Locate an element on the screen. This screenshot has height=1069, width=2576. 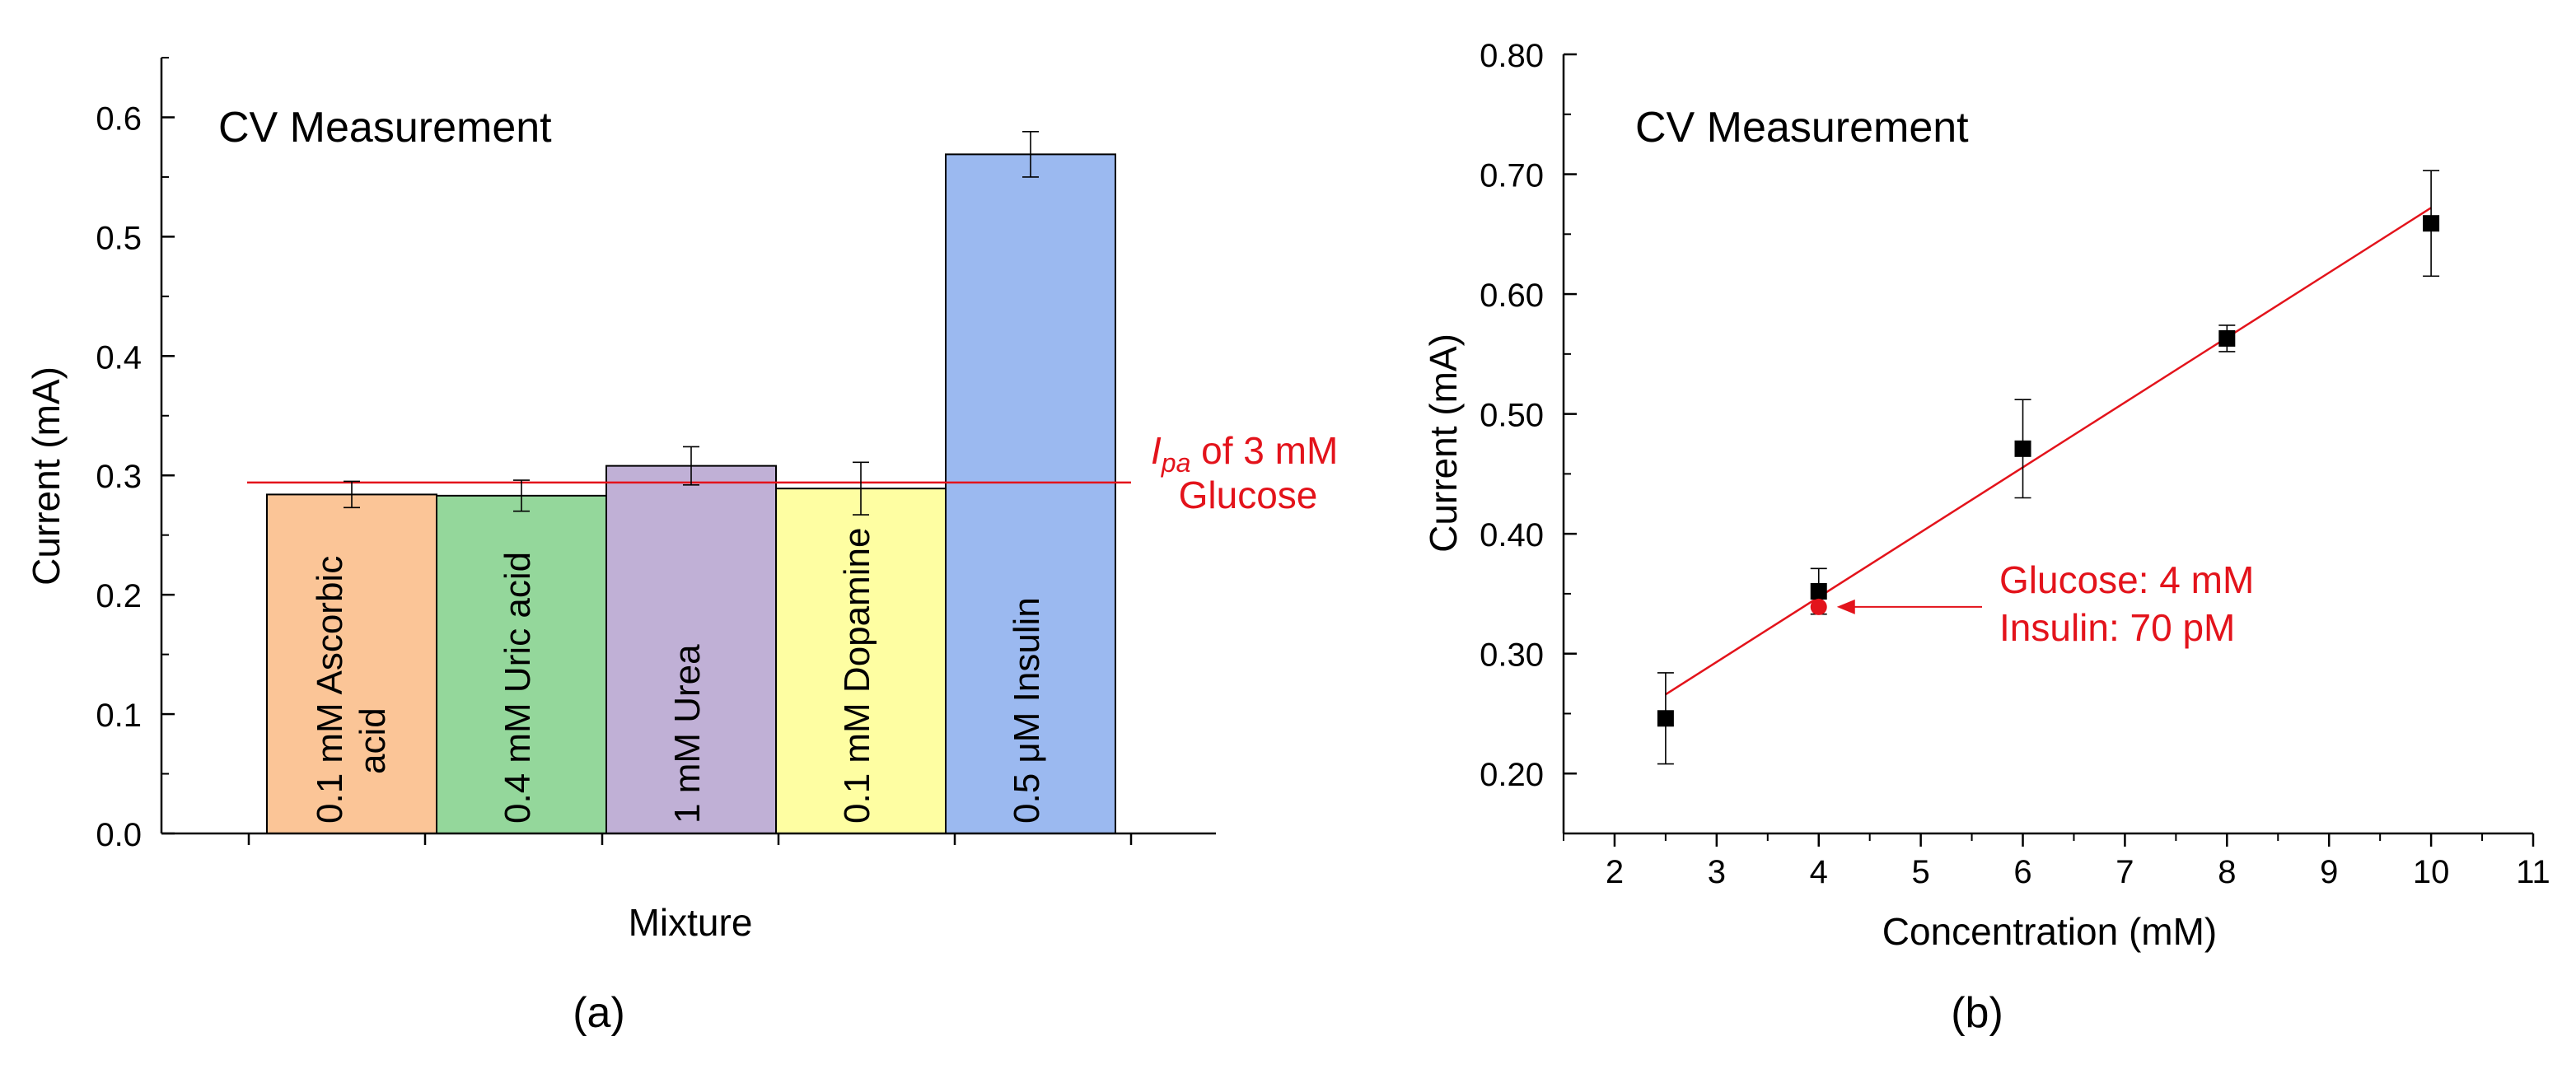
y-tick-label: 0.6 is located at coordinates (119, 118).